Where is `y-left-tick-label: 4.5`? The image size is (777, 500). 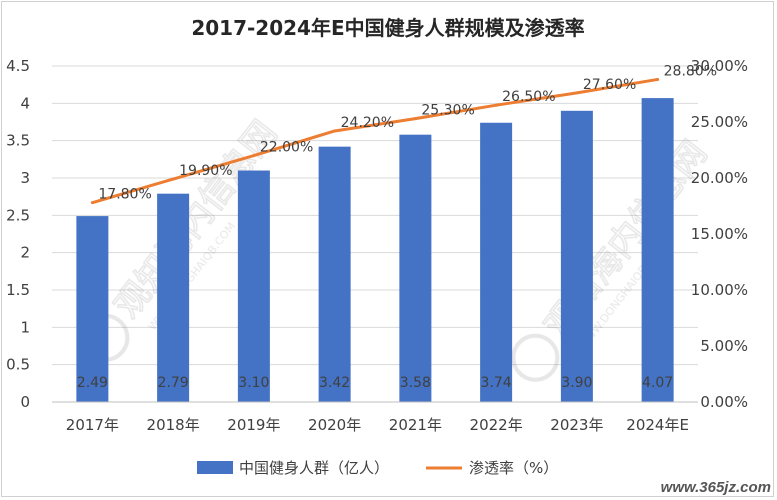 y-left-tick-label: 4.5 is located at coordinates (18, 66).